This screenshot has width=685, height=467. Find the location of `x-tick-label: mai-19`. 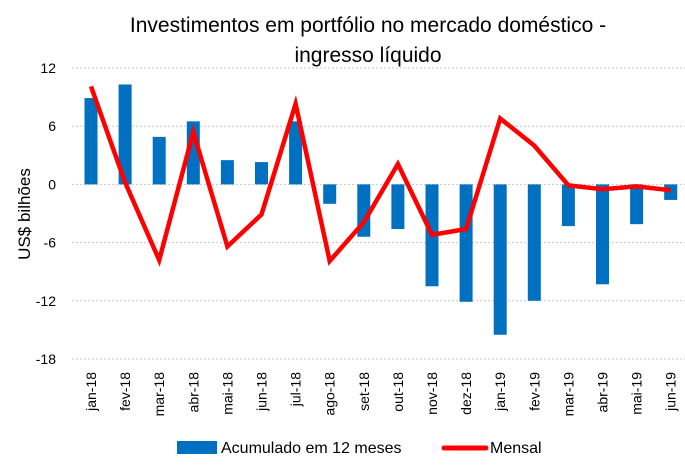

x-tick-label: mai-19 is located at coordinates (637, 393).